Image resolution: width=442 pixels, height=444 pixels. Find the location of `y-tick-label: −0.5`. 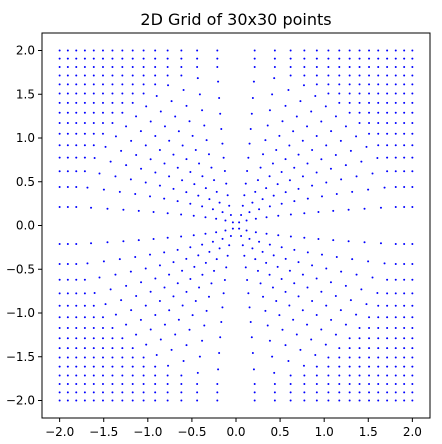

y-tick-label: −0.5 is located at coordinates (20, 269).